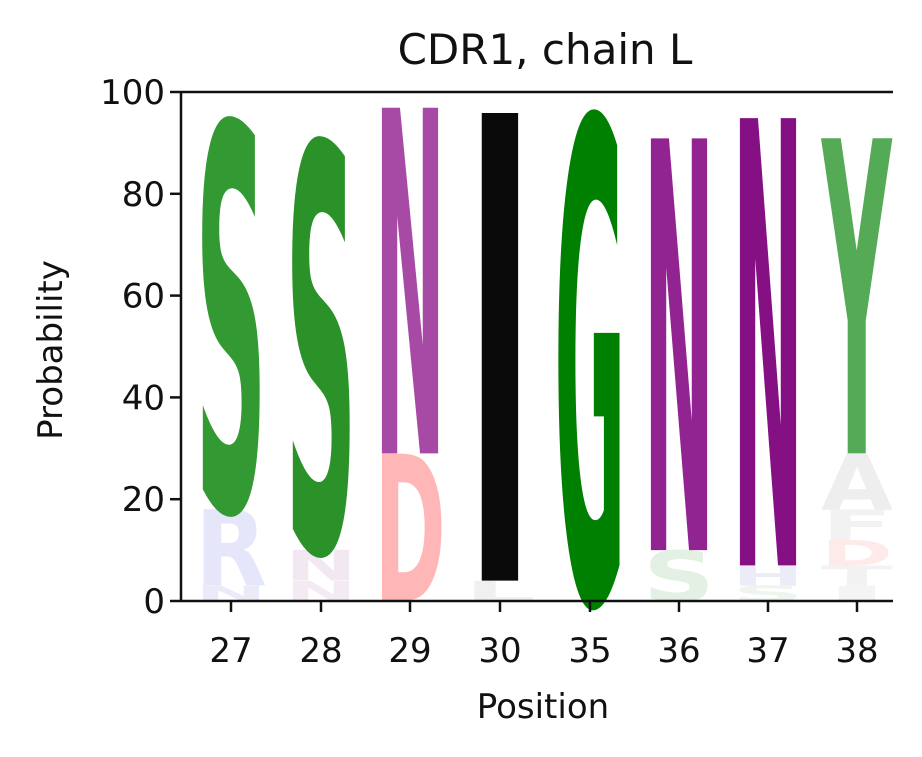  What do you see at coordinates (500, 366) in the screenshot?
I see `glyph-i: I` at bounding box center [500, 366].